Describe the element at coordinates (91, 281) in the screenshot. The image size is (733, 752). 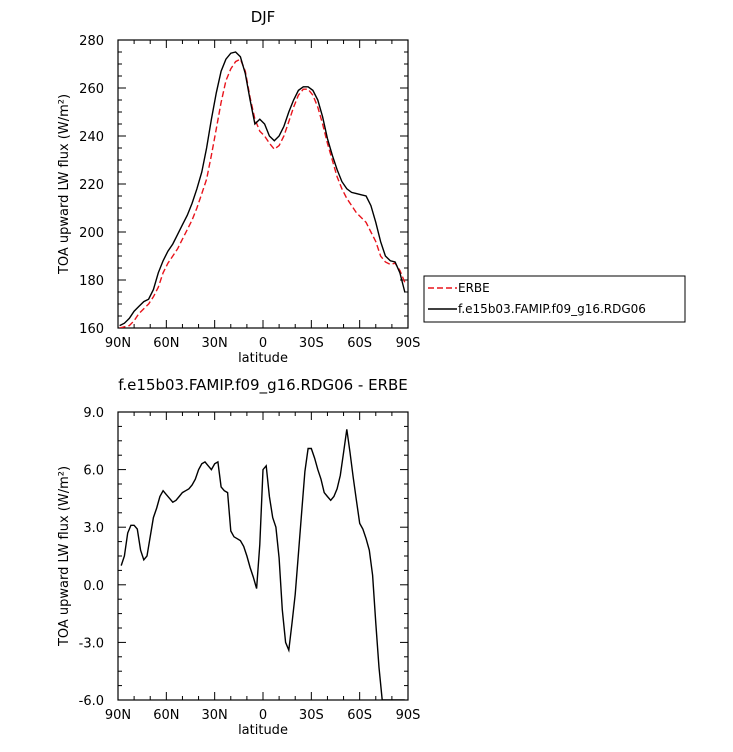
I see `y-tick-label: 180` at that location.